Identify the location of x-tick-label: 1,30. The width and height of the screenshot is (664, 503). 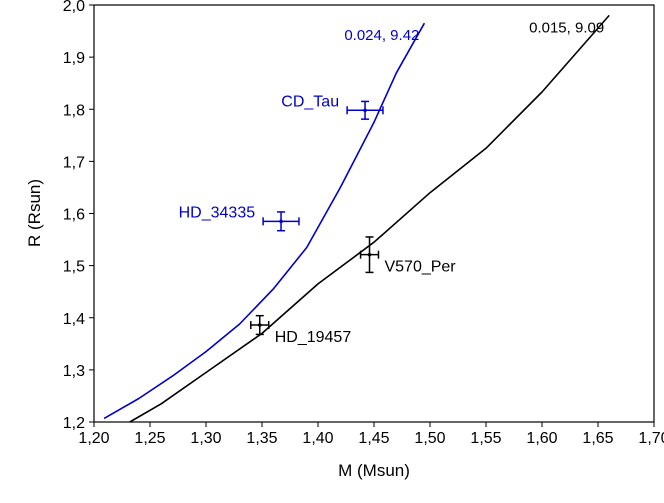
(205, 438).